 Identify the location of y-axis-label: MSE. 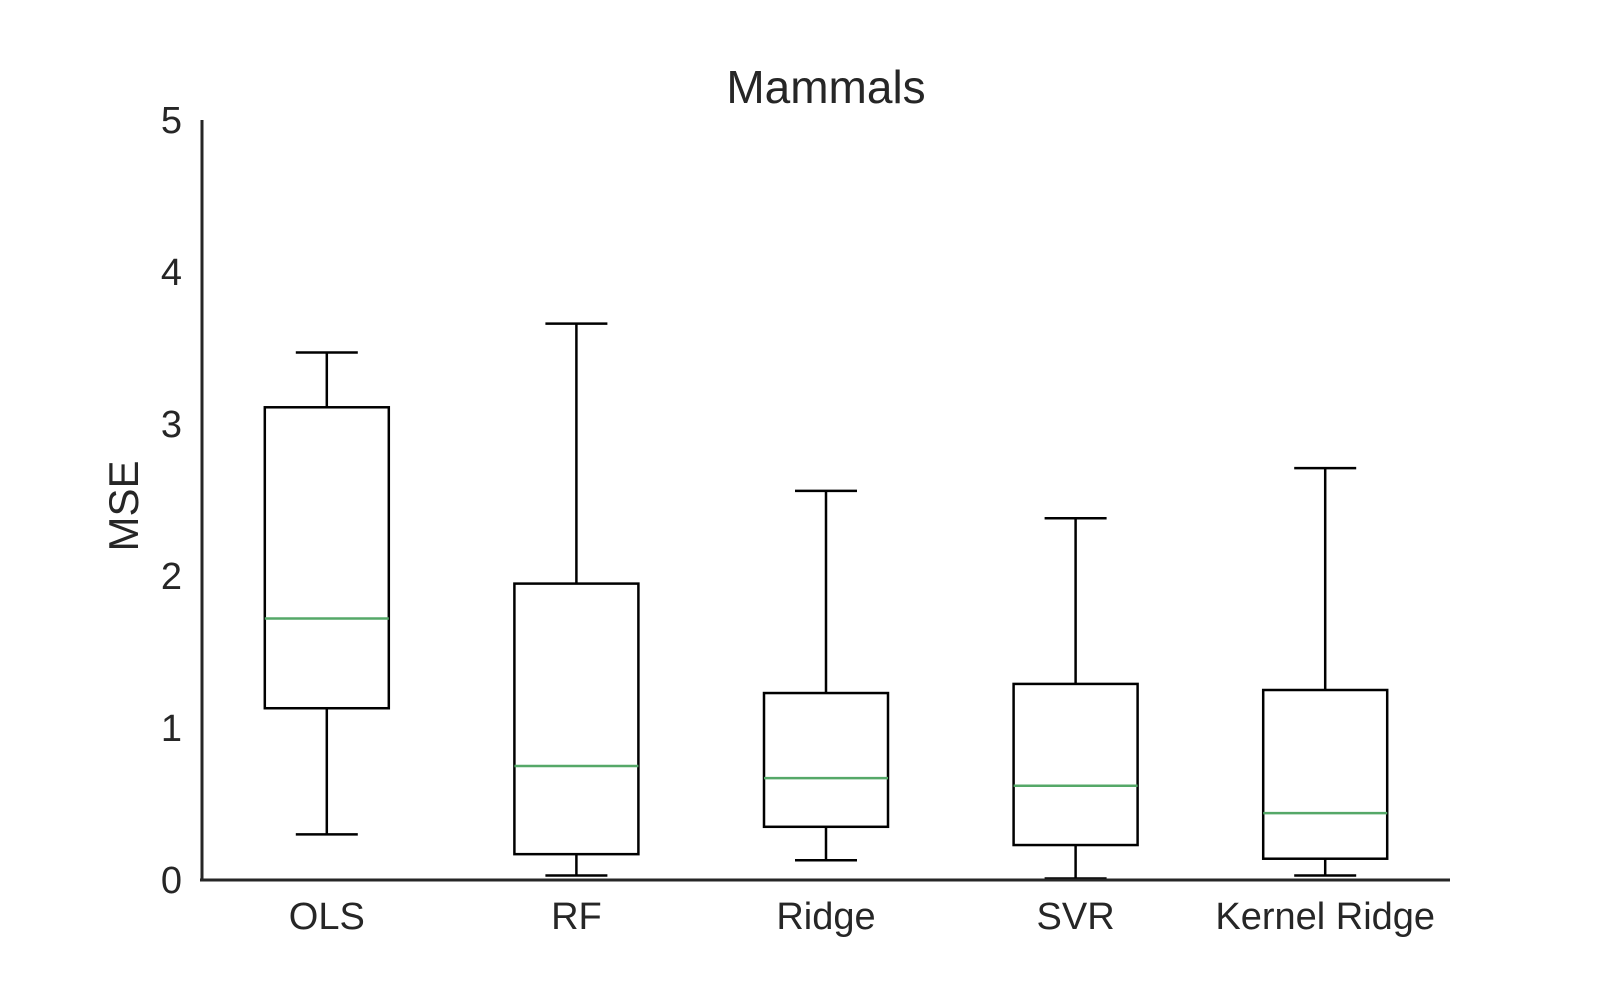
(123, 505).